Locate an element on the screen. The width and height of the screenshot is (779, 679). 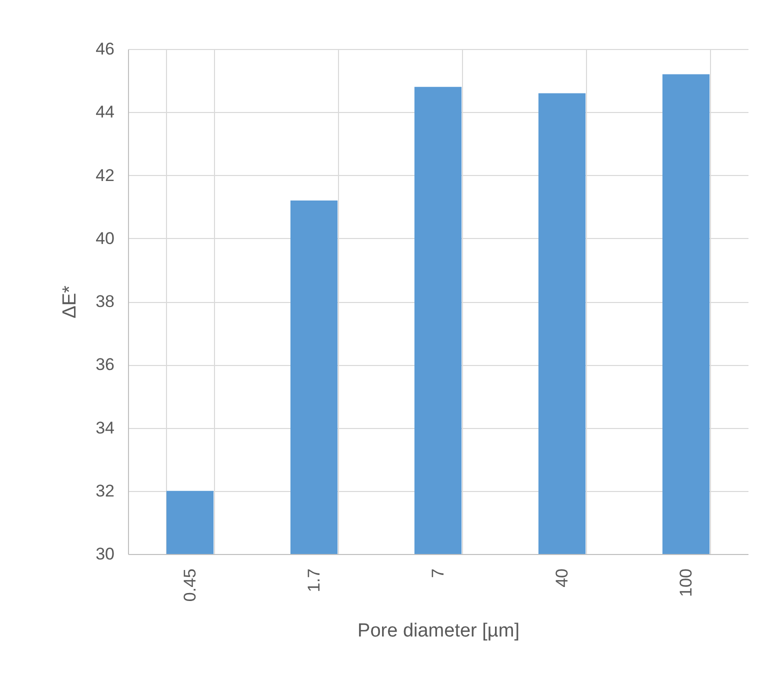
y-tick-label: 40 is located at coordinates (105, 238).